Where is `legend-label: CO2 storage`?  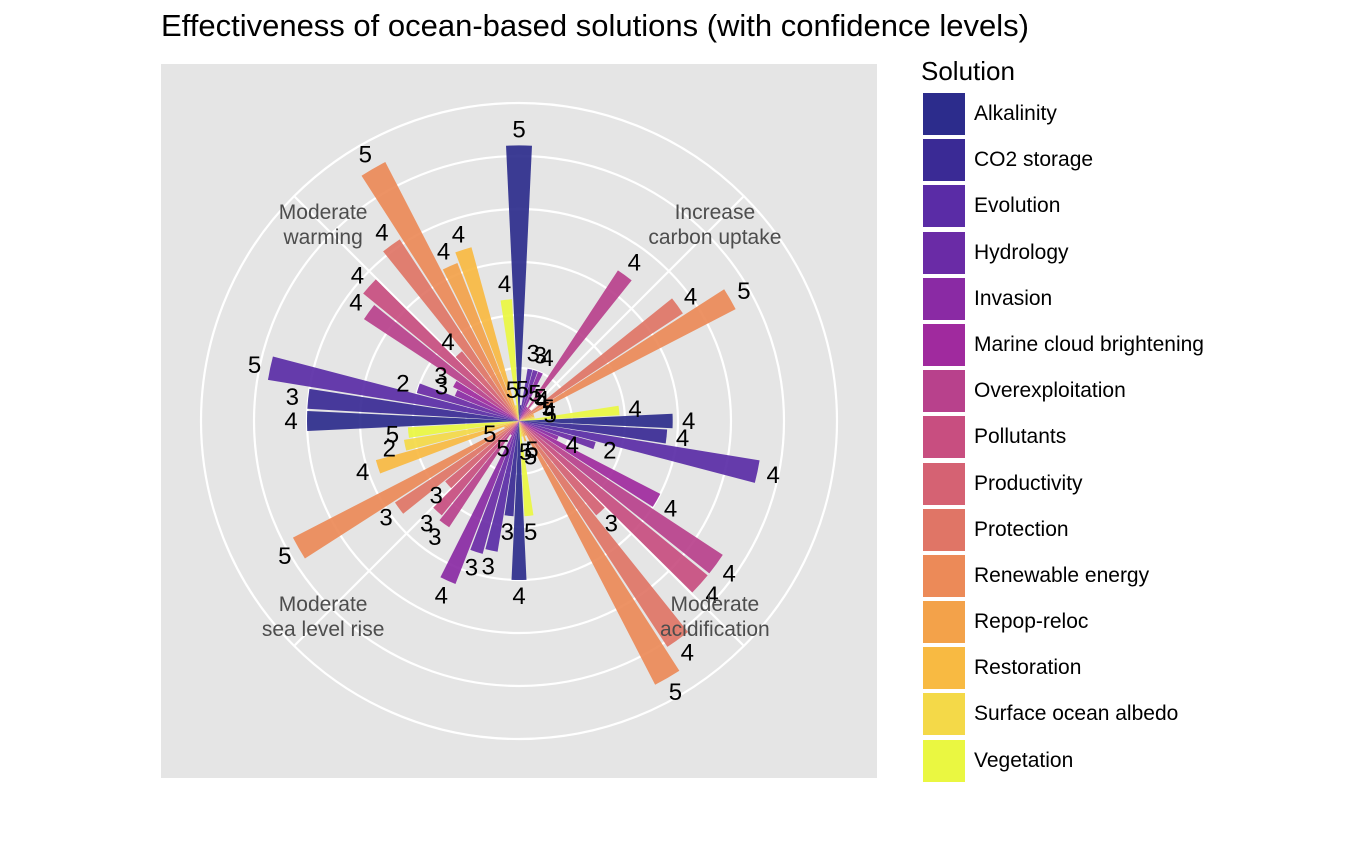
legend-label: CO2 storage is located at coordinates (1034, 160).